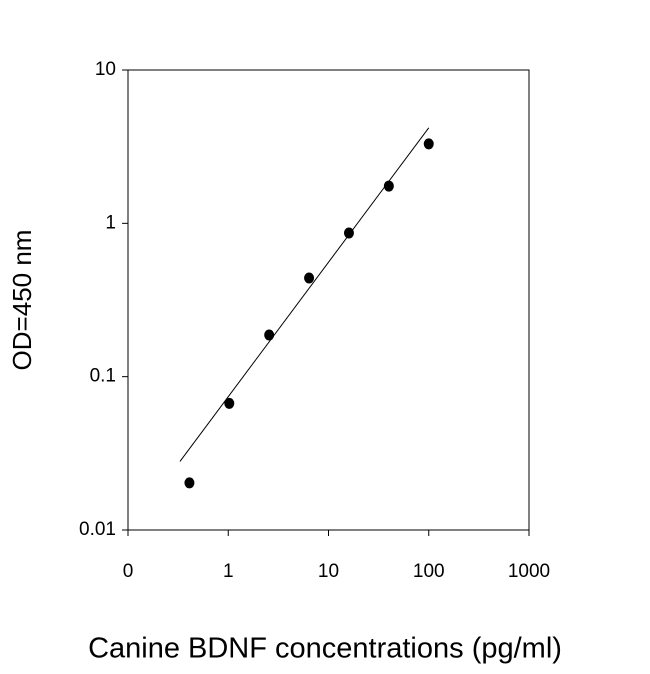  What do you see at coordinates (128, 571) in the screenshot?
I see `x-tick-label: 0` at bounding box center [128, 571].